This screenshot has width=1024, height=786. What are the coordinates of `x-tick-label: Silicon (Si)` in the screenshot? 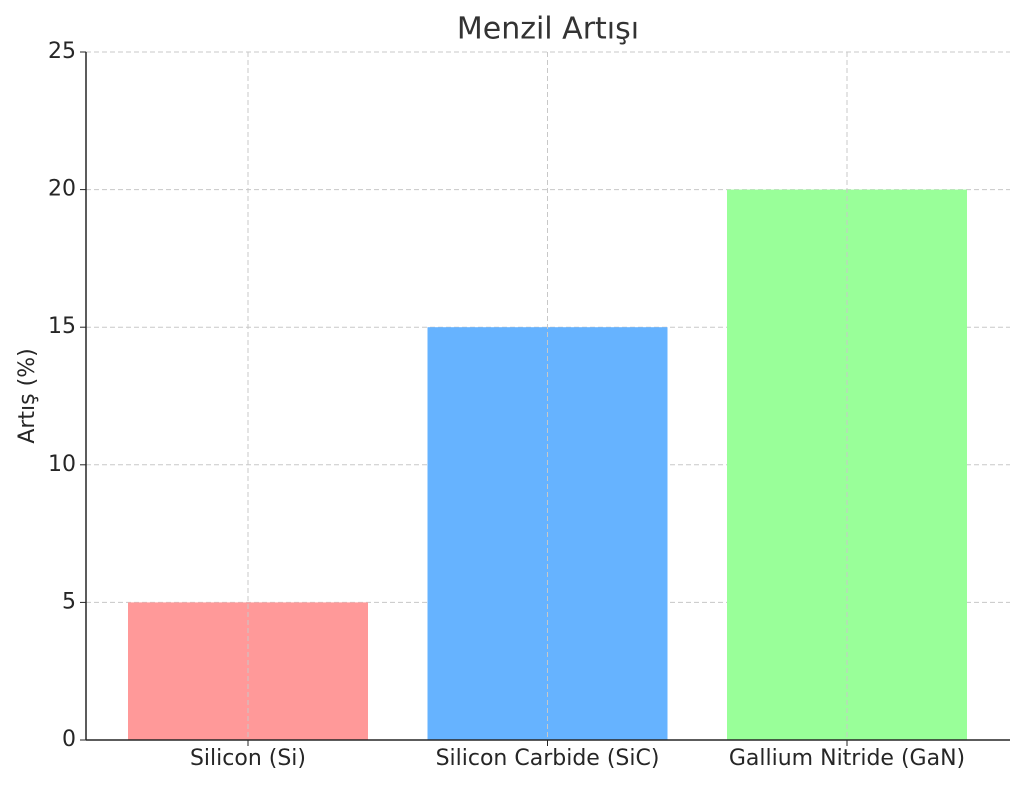 It's located at (248, 758).